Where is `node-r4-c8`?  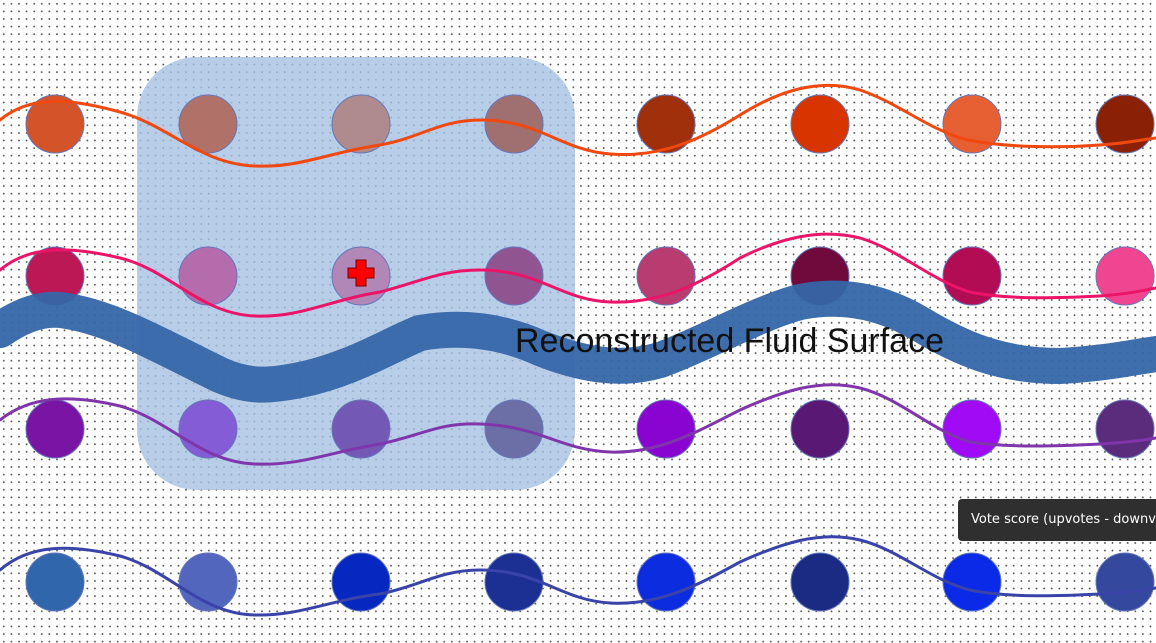
node-r4-c8 is located at coordinates (1125, 582).